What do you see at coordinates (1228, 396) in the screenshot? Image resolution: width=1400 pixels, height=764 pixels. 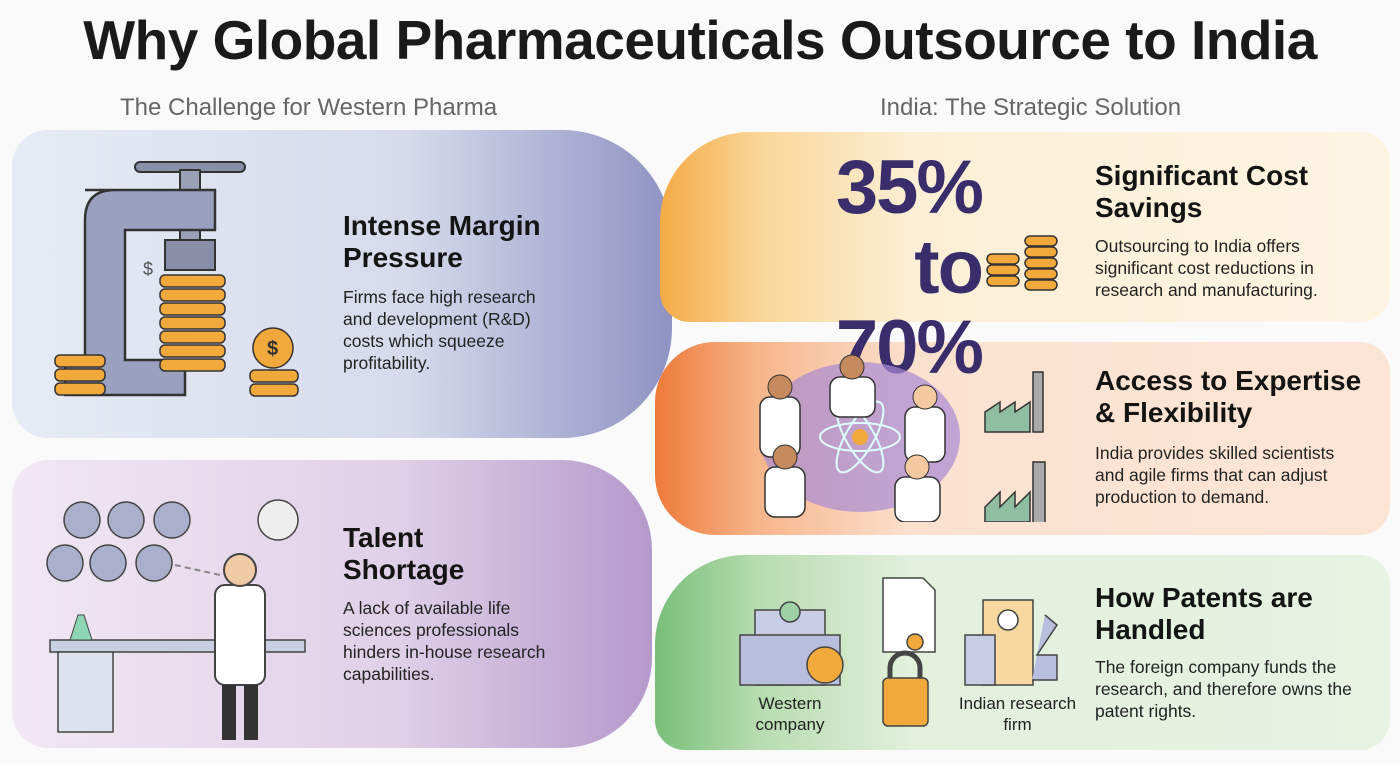 I see `solution-title: Access to Expertise & Flexibility` at bounding box center [1228, 396].